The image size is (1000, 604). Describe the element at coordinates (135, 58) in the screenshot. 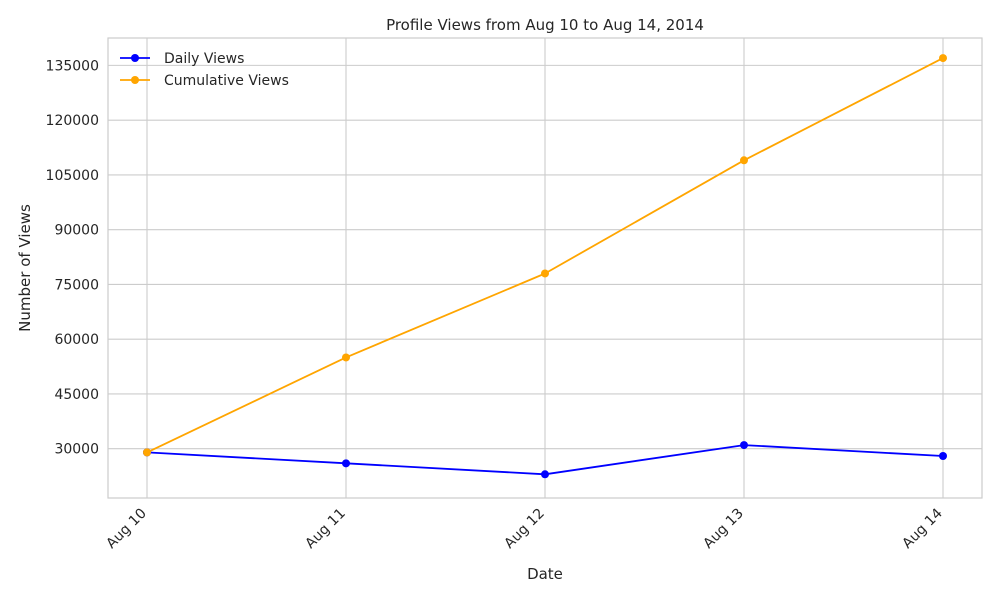

I see `legend-daily-marker` at that location.